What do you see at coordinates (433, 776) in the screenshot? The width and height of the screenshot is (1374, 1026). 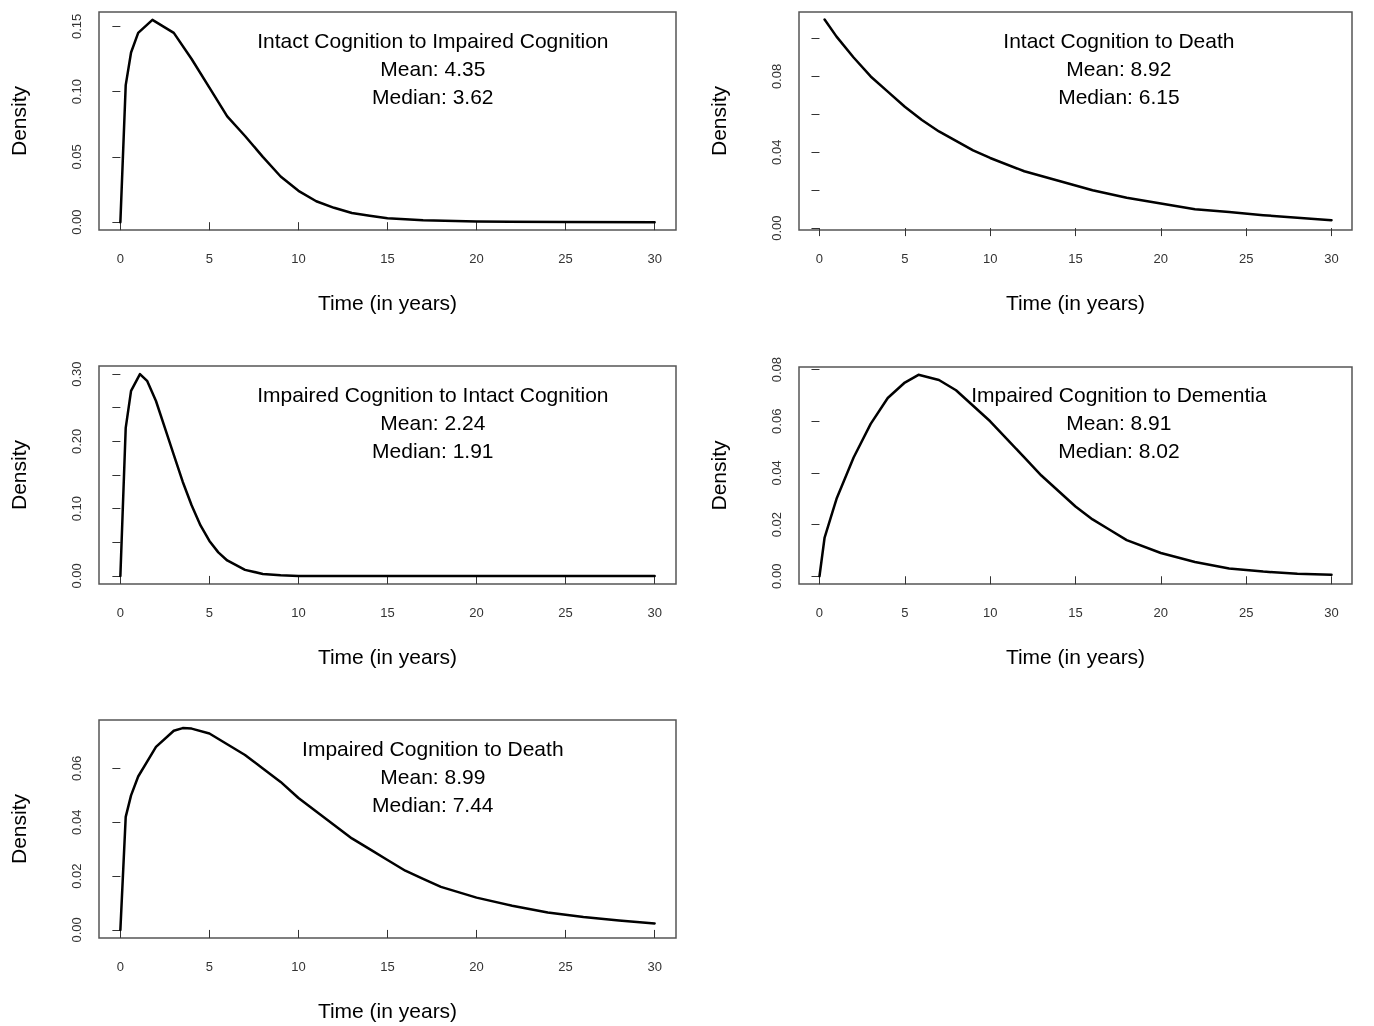 I see `annotation: Mean: 8.99` at bounding box center [433, 776].